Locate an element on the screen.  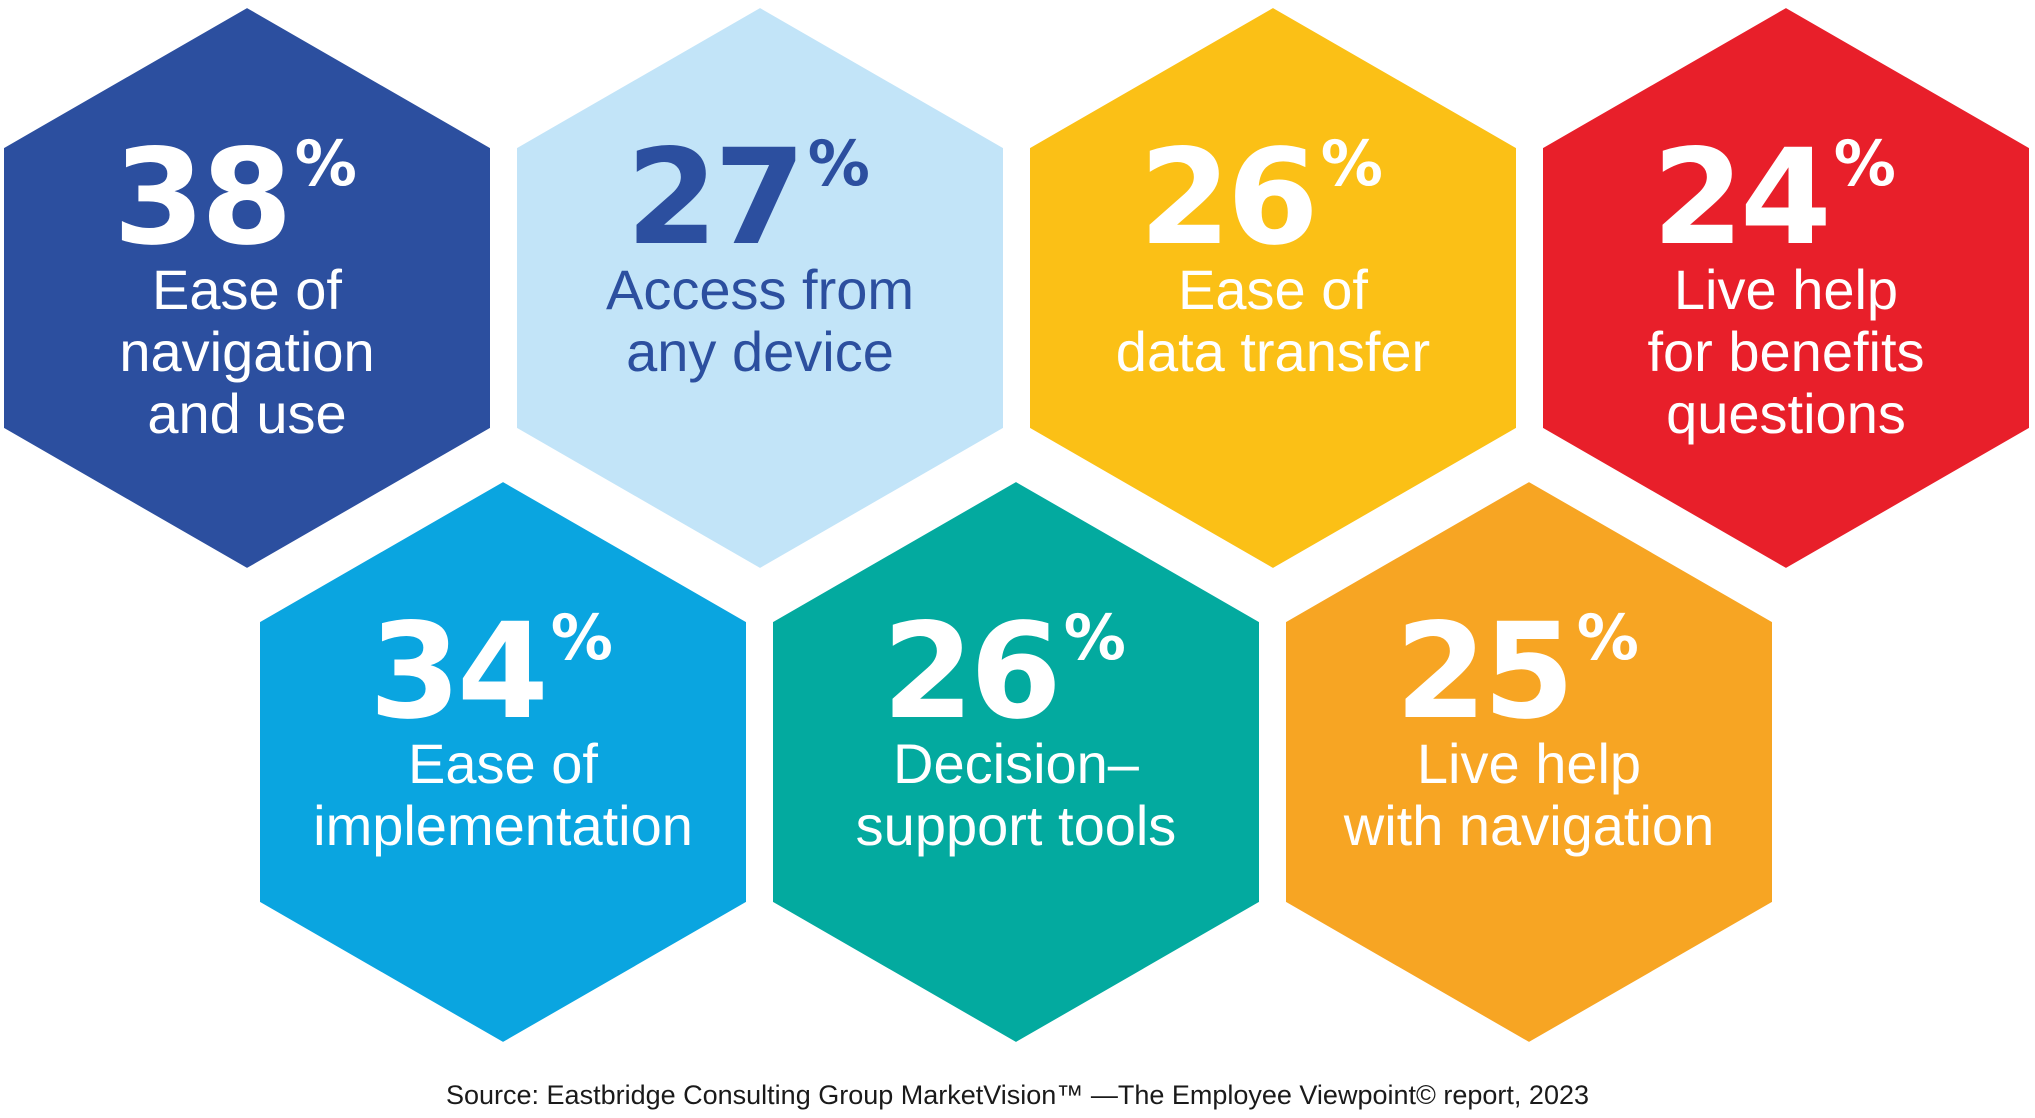
percentage-value: 34% is located at coordinates (491, 672).